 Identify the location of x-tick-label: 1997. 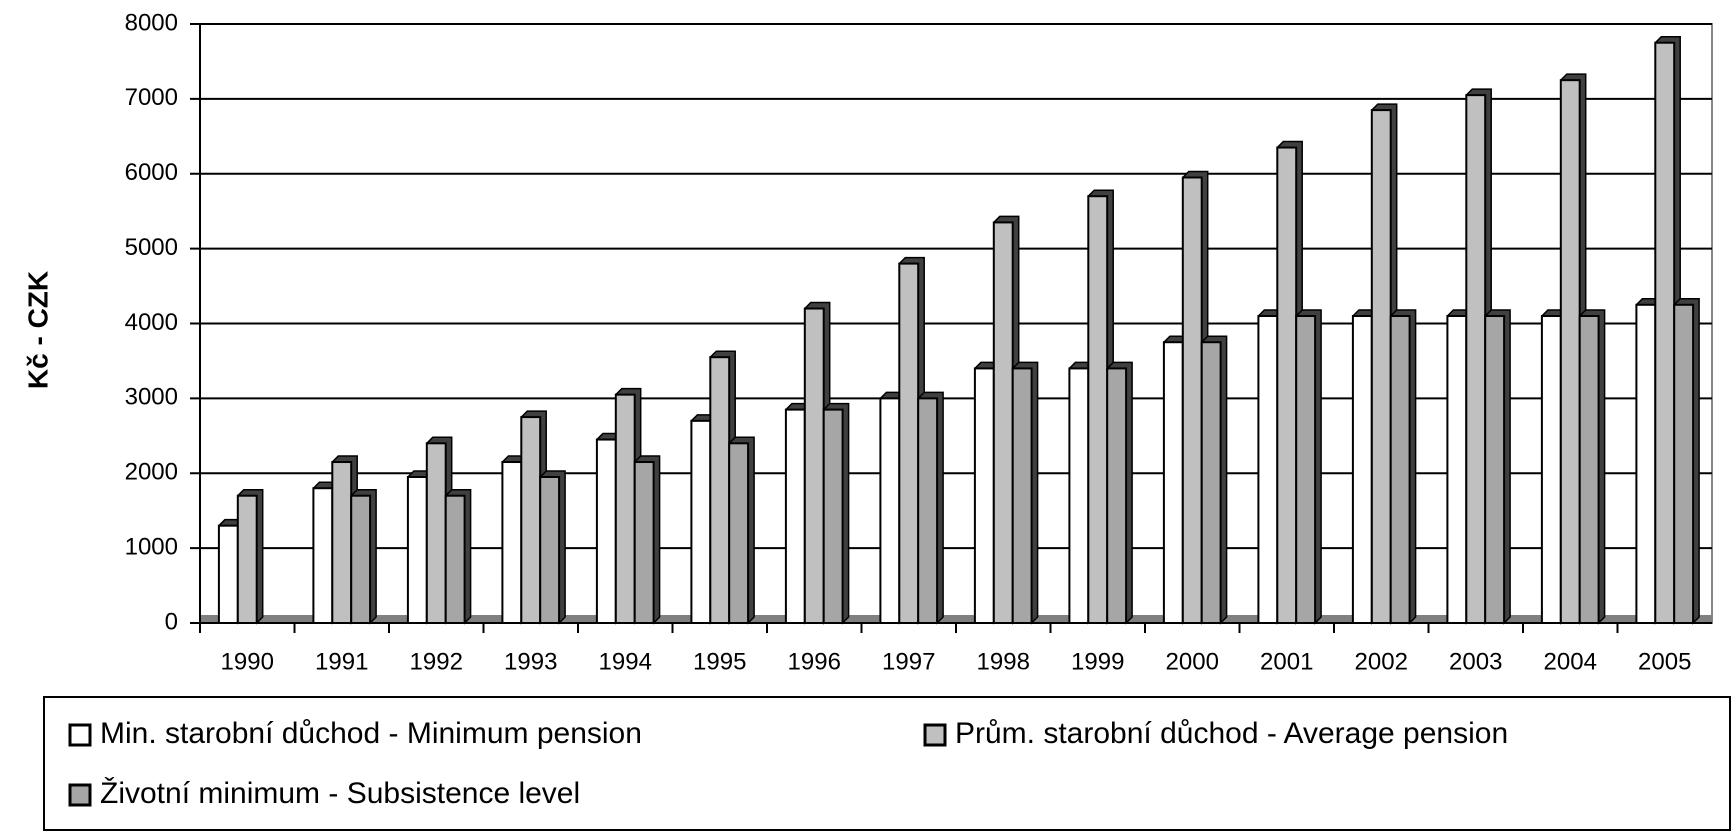
(908, 661).